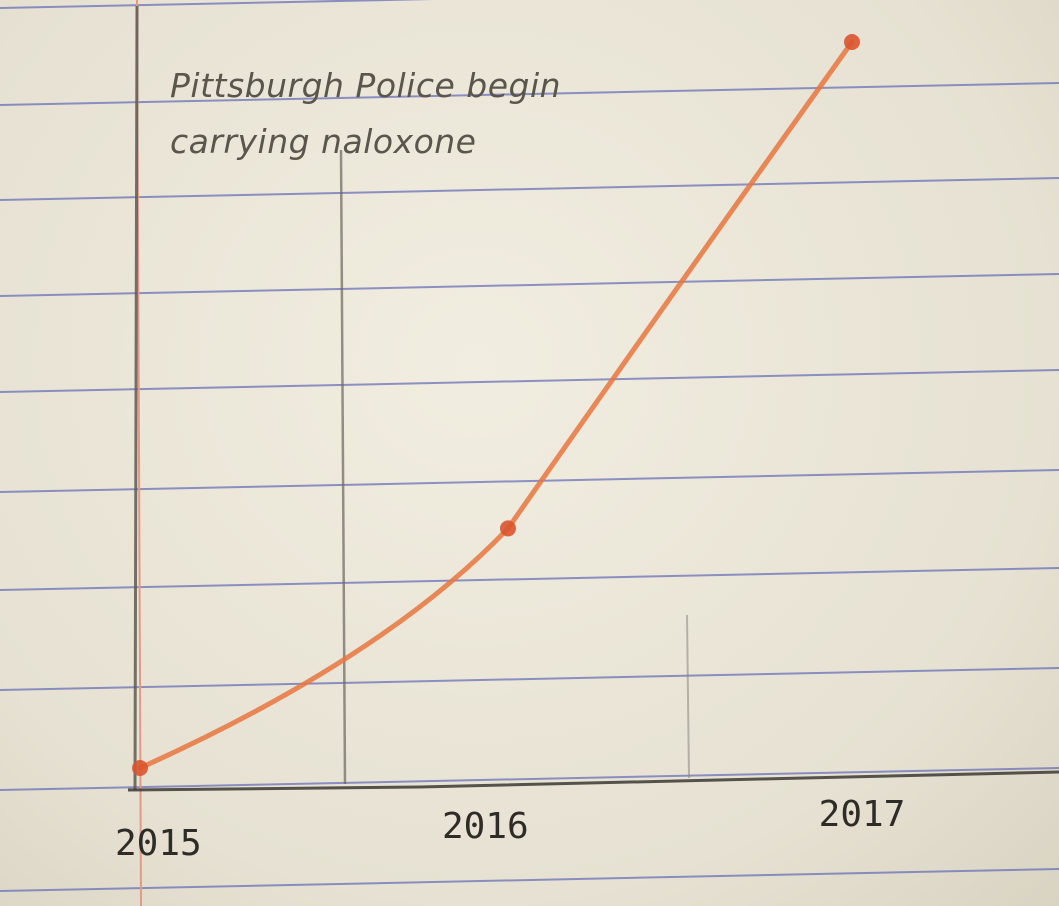 This screenshot has width=1059, height=906. What do you see at coordinates (136, 398) in the screenshot?
I see `y-axis` at bounding box center [136, 398].